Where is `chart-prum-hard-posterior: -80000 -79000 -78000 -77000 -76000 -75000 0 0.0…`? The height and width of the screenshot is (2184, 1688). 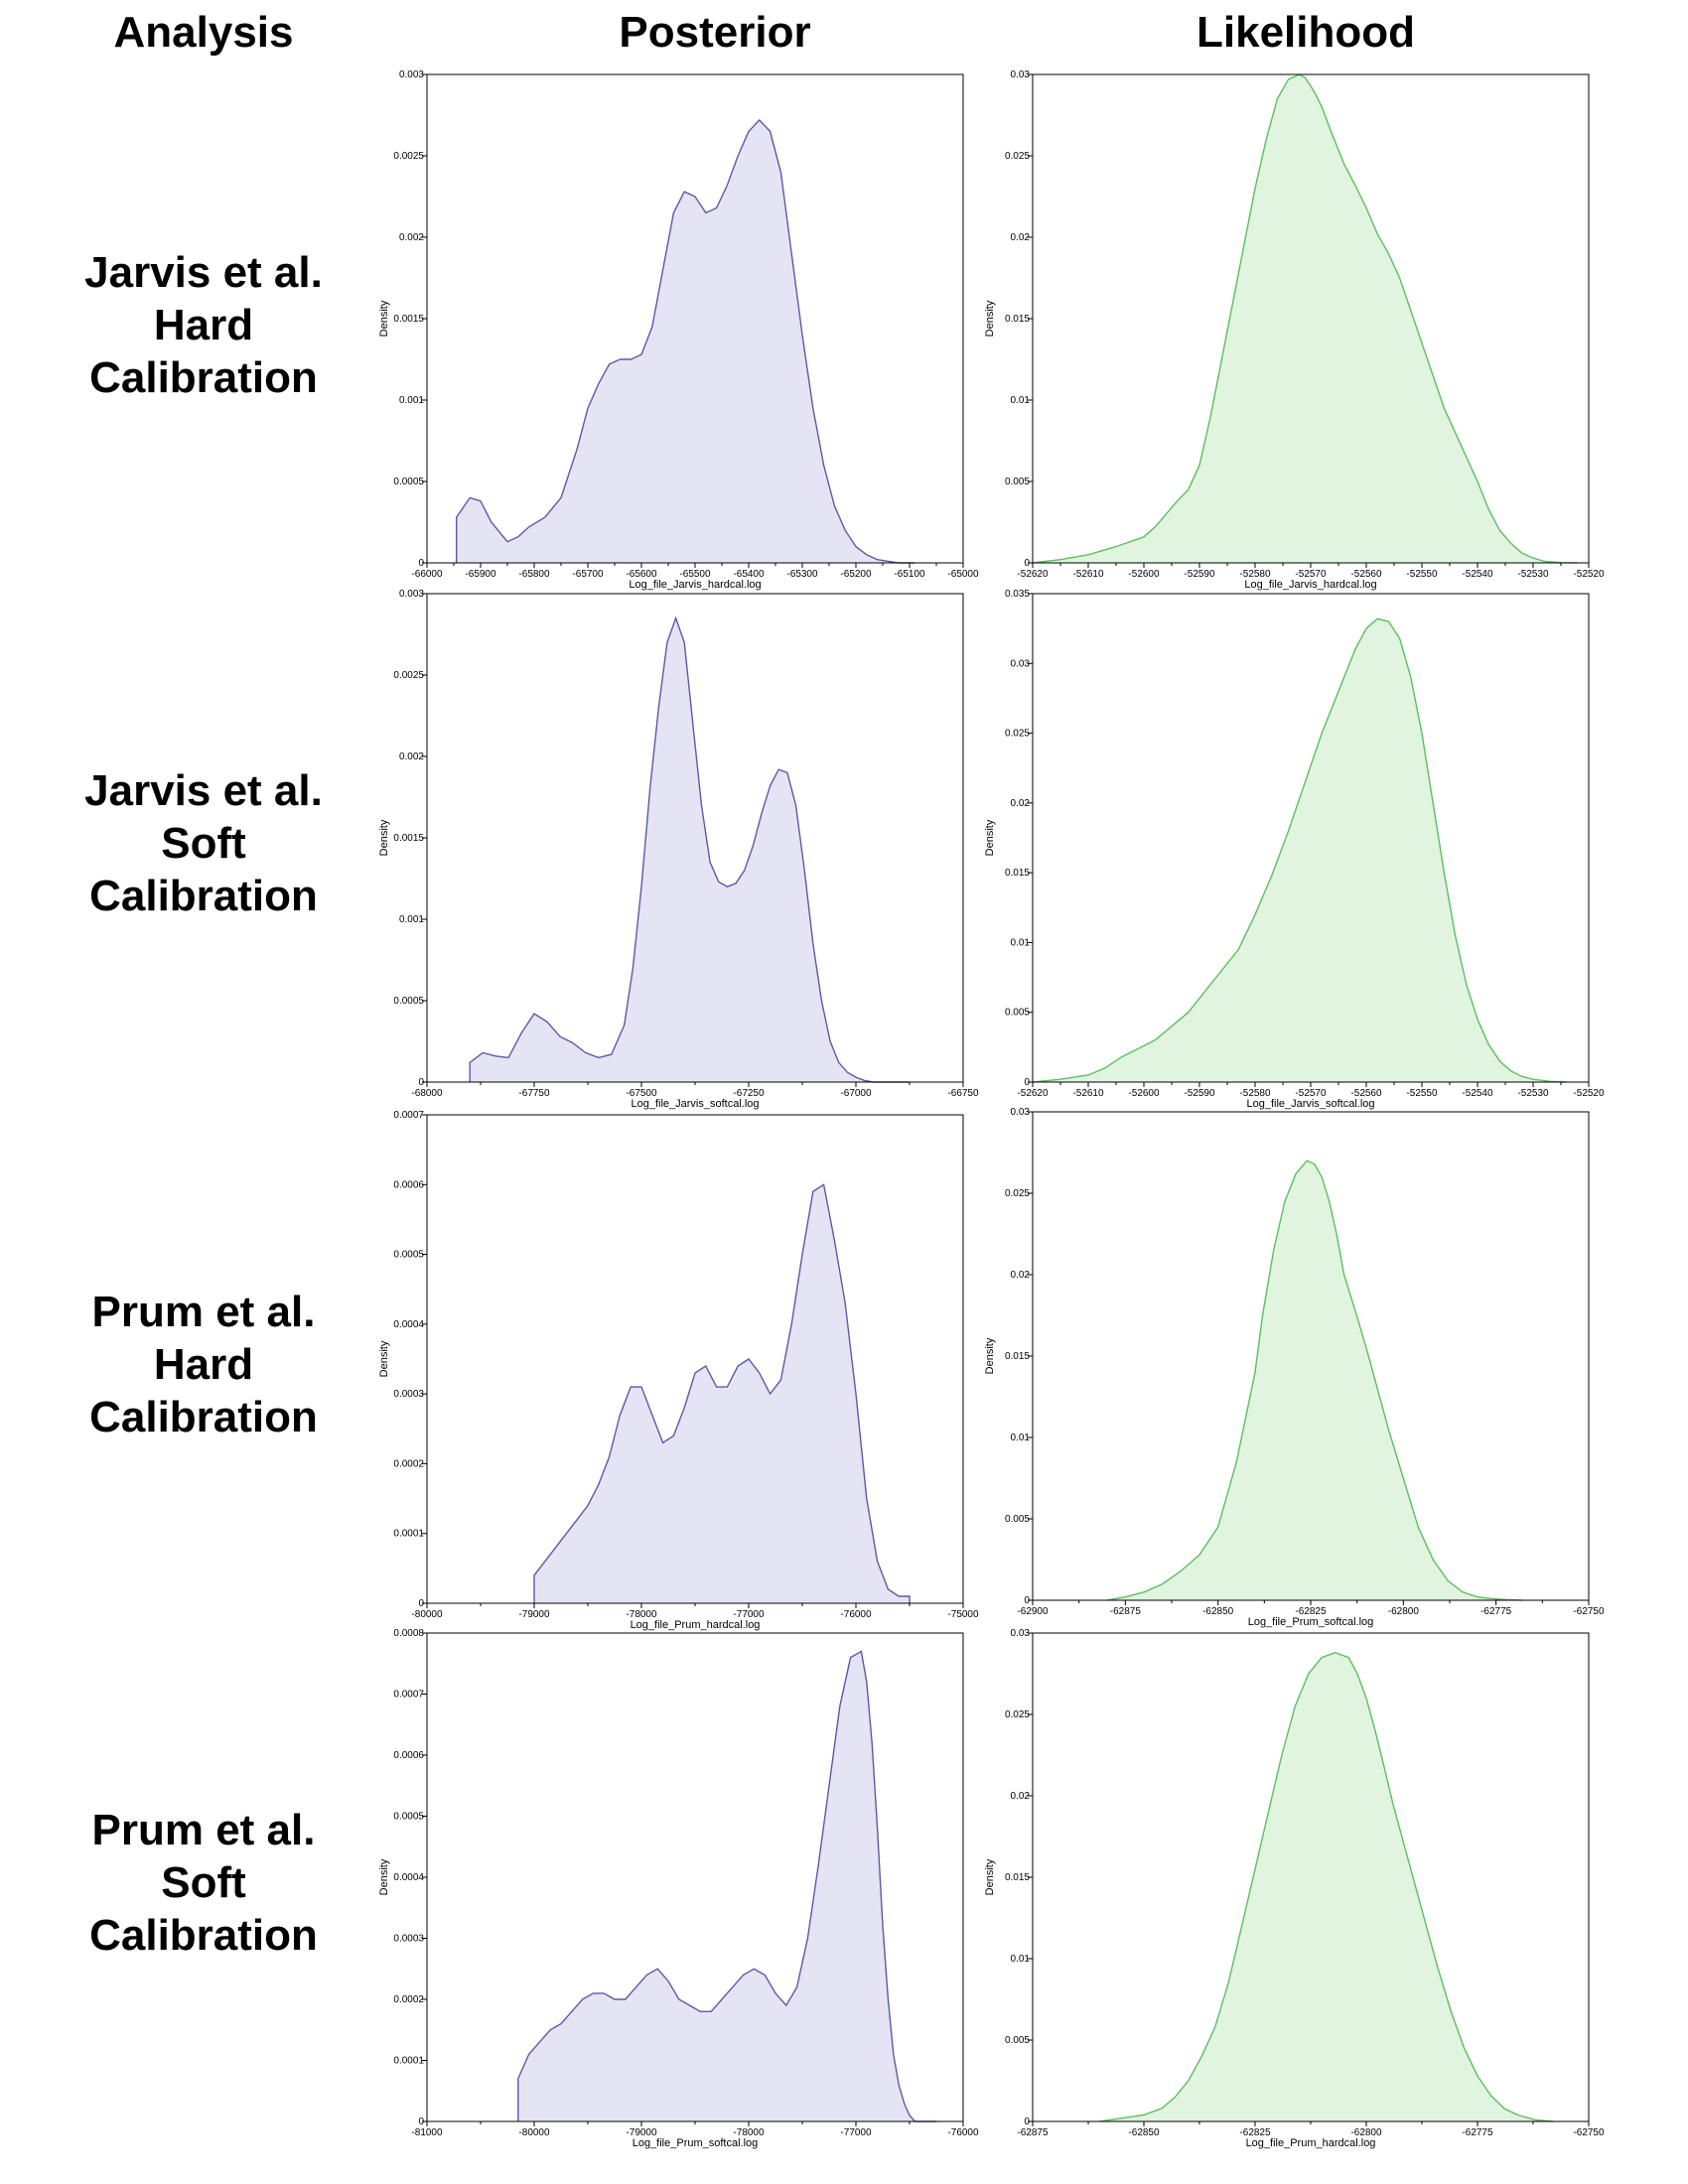
chart-prum-hard-posterior: -80000 -79000 -78000 -77000 -76000 -75000 0 0.0… is located at coordinates (678, 1370).